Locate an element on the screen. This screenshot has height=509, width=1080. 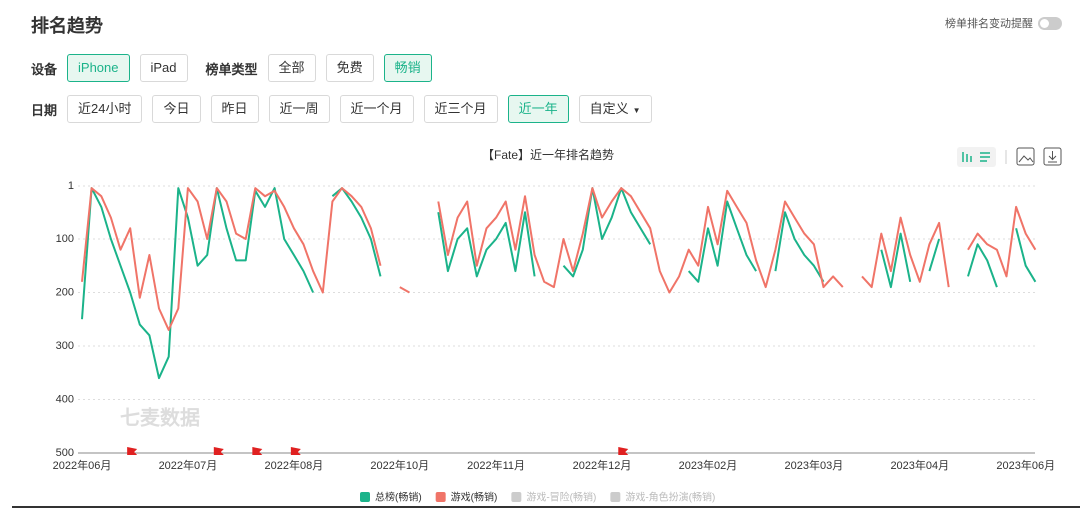
legend-label: 游戏(畅销) is located at coordinates (474, 497).